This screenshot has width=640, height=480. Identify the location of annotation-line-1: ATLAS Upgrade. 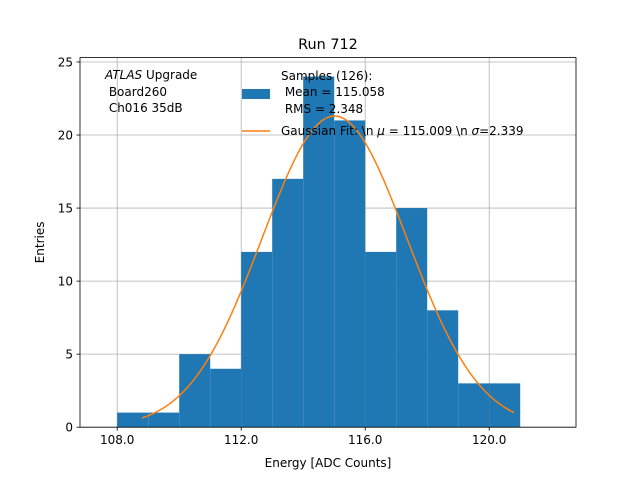
(150, 75).